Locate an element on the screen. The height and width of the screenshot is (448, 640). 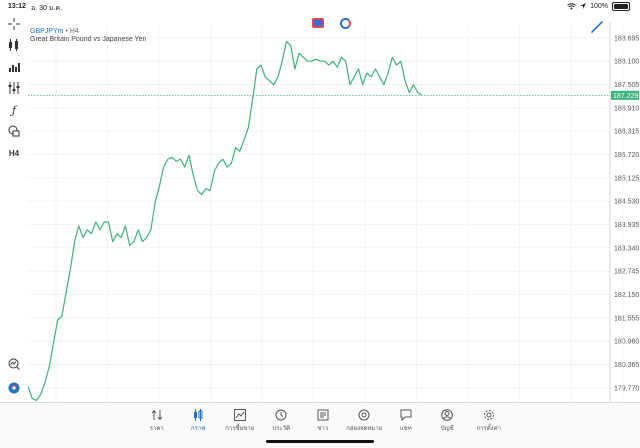
price-tick-label: 182.745 is located at coordinates (626, 272).